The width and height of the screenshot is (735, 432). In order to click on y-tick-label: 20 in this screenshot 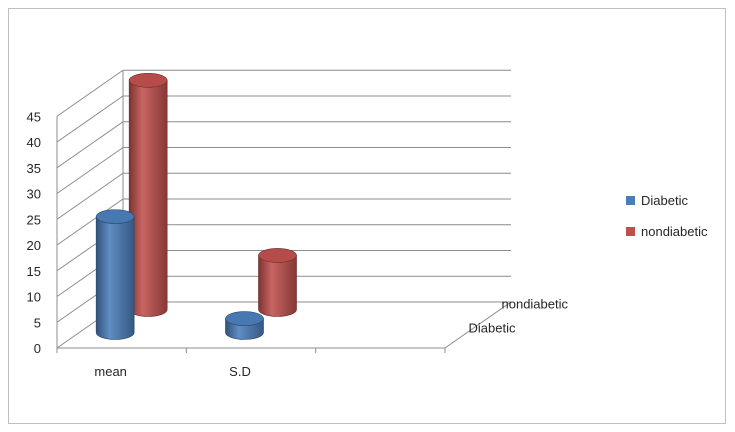, I will do `click(34, 245)`.